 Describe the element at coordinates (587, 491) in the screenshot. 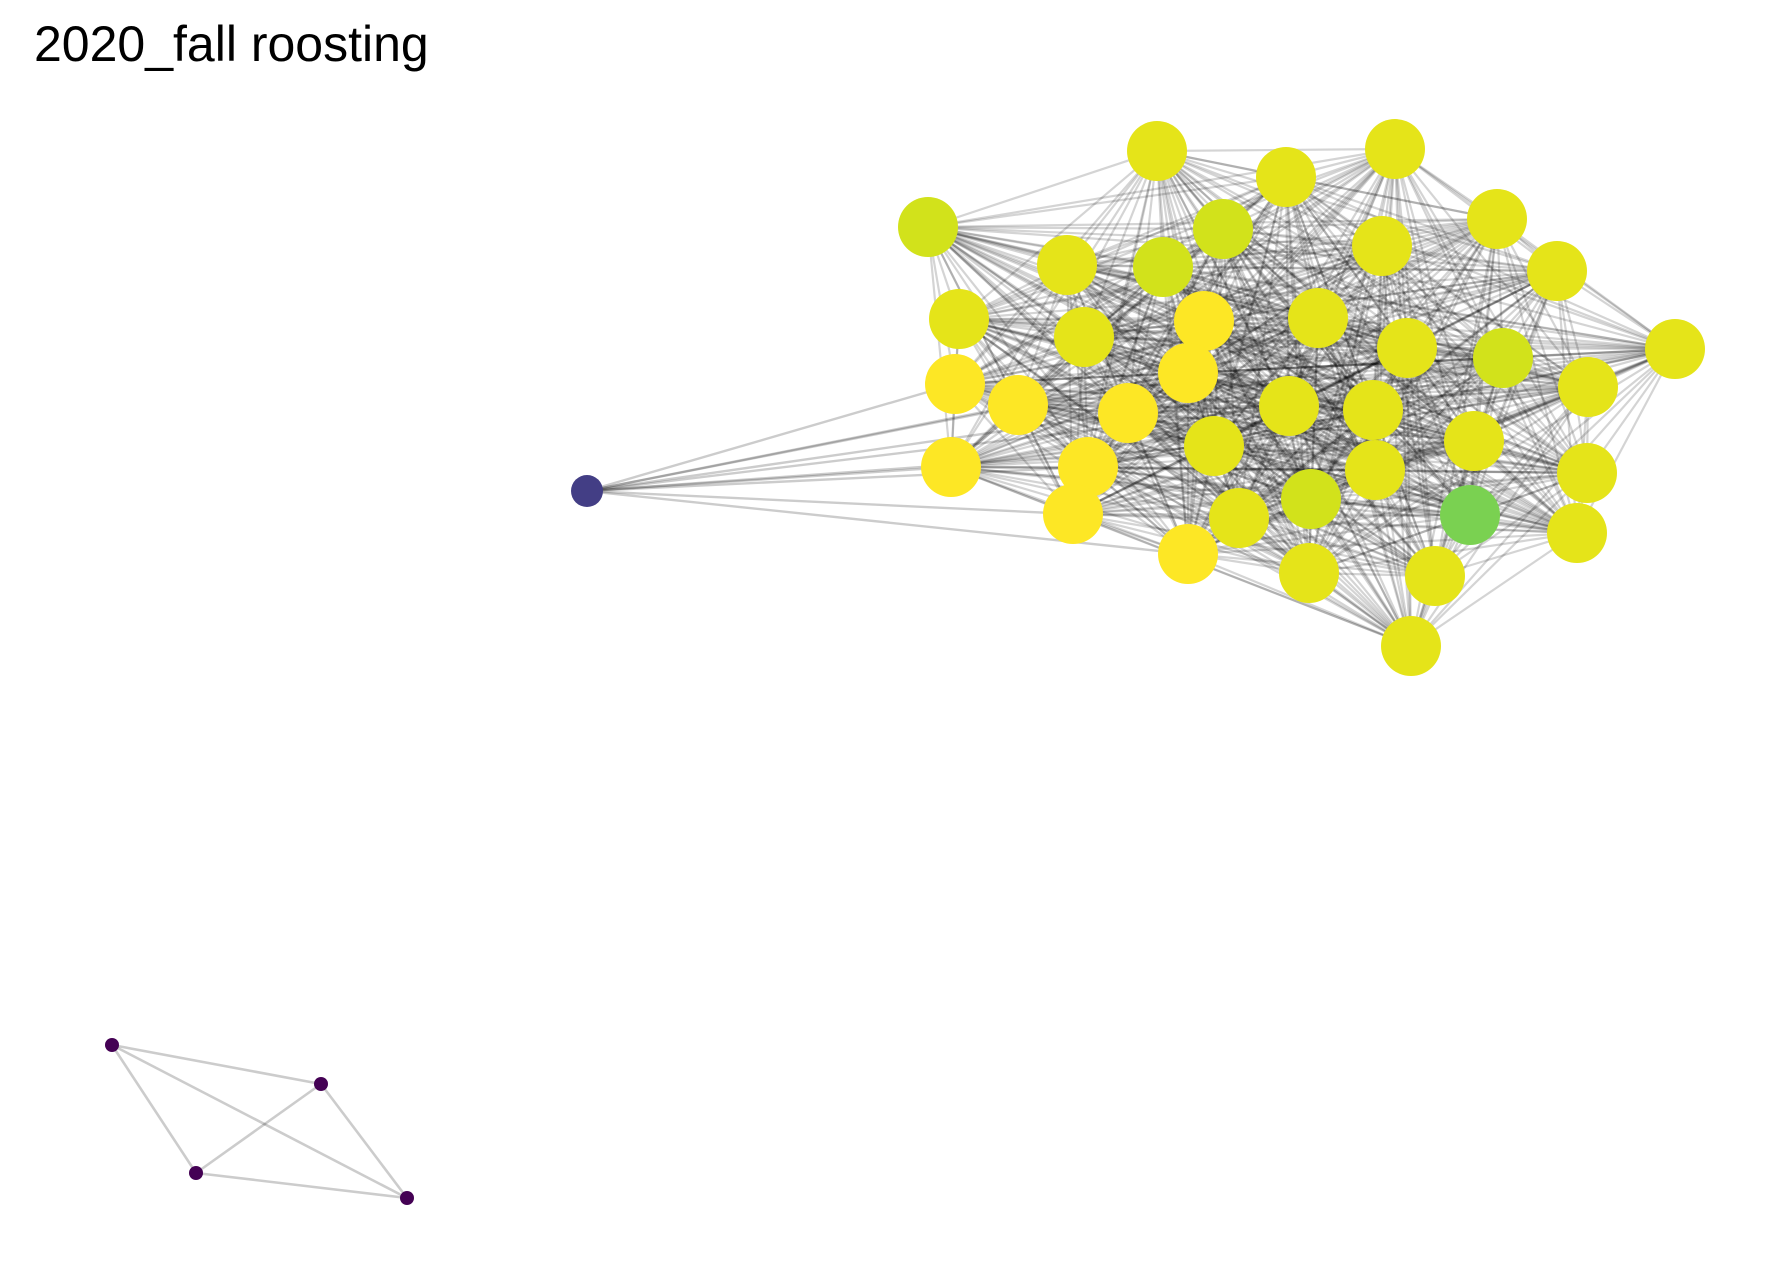

I see `node-outlier` at that location.